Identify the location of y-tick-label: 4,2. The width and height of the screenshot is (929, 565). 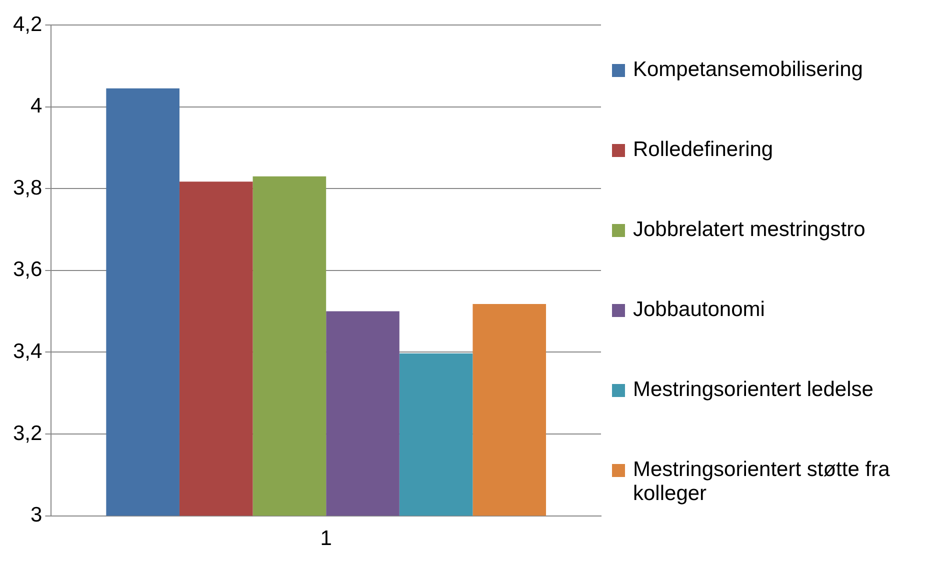
(27, 24).